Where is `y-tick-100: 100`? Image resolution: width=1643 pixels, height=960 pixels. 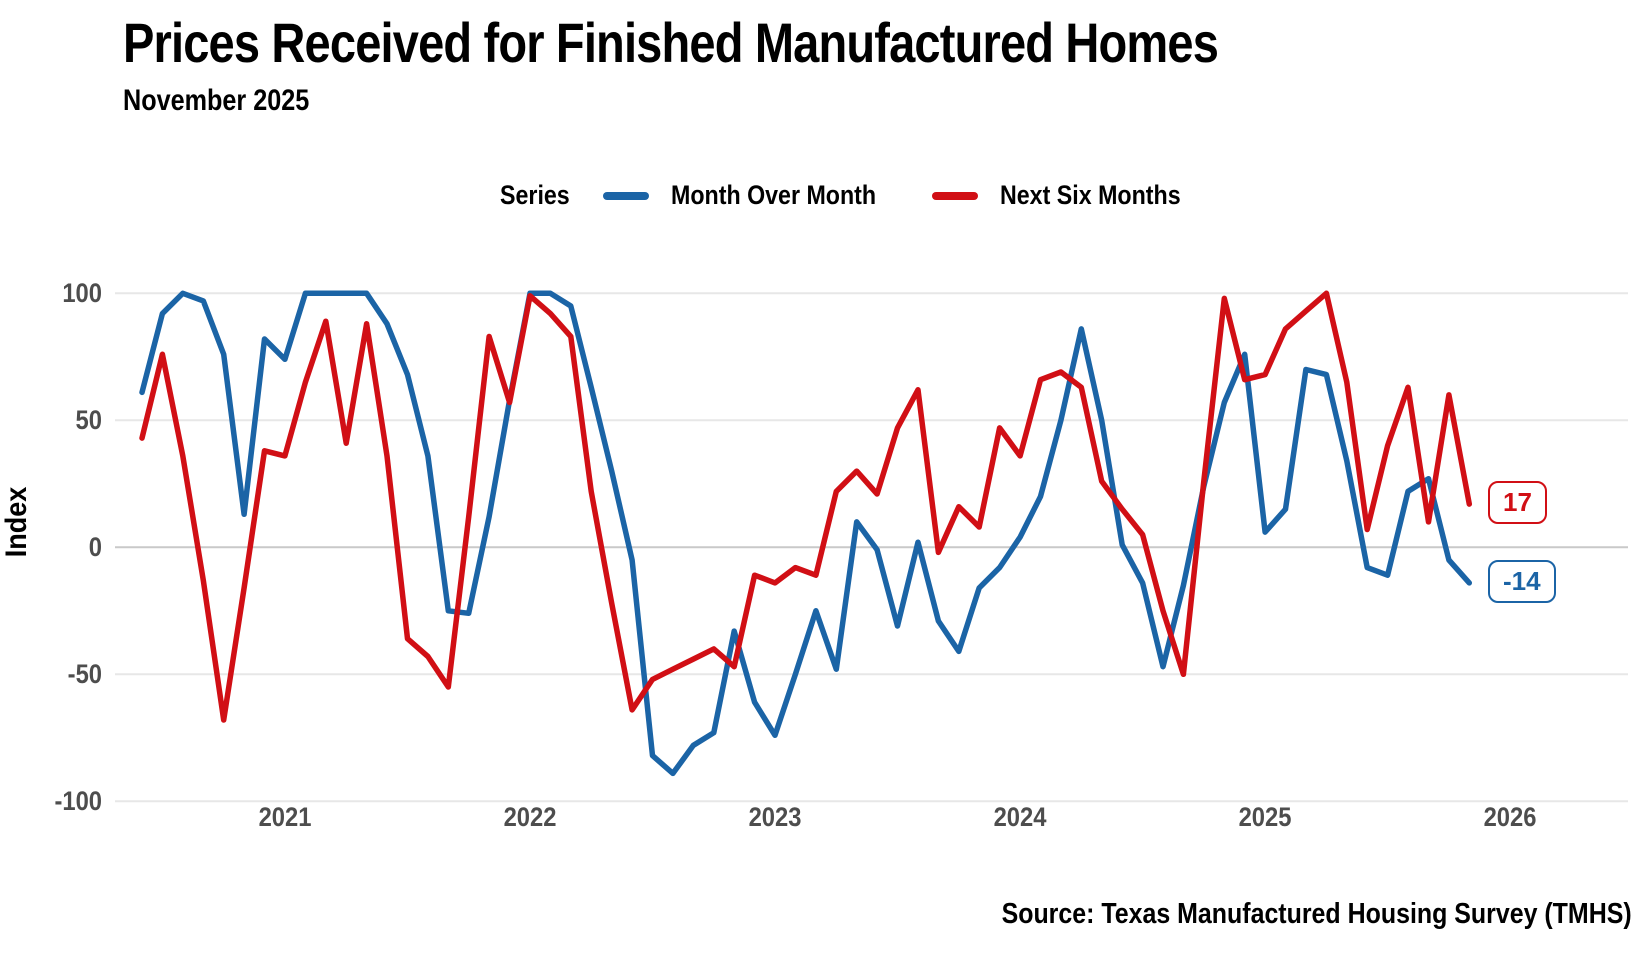 y-tick-100: 100 is located at coordinates (82, 293).